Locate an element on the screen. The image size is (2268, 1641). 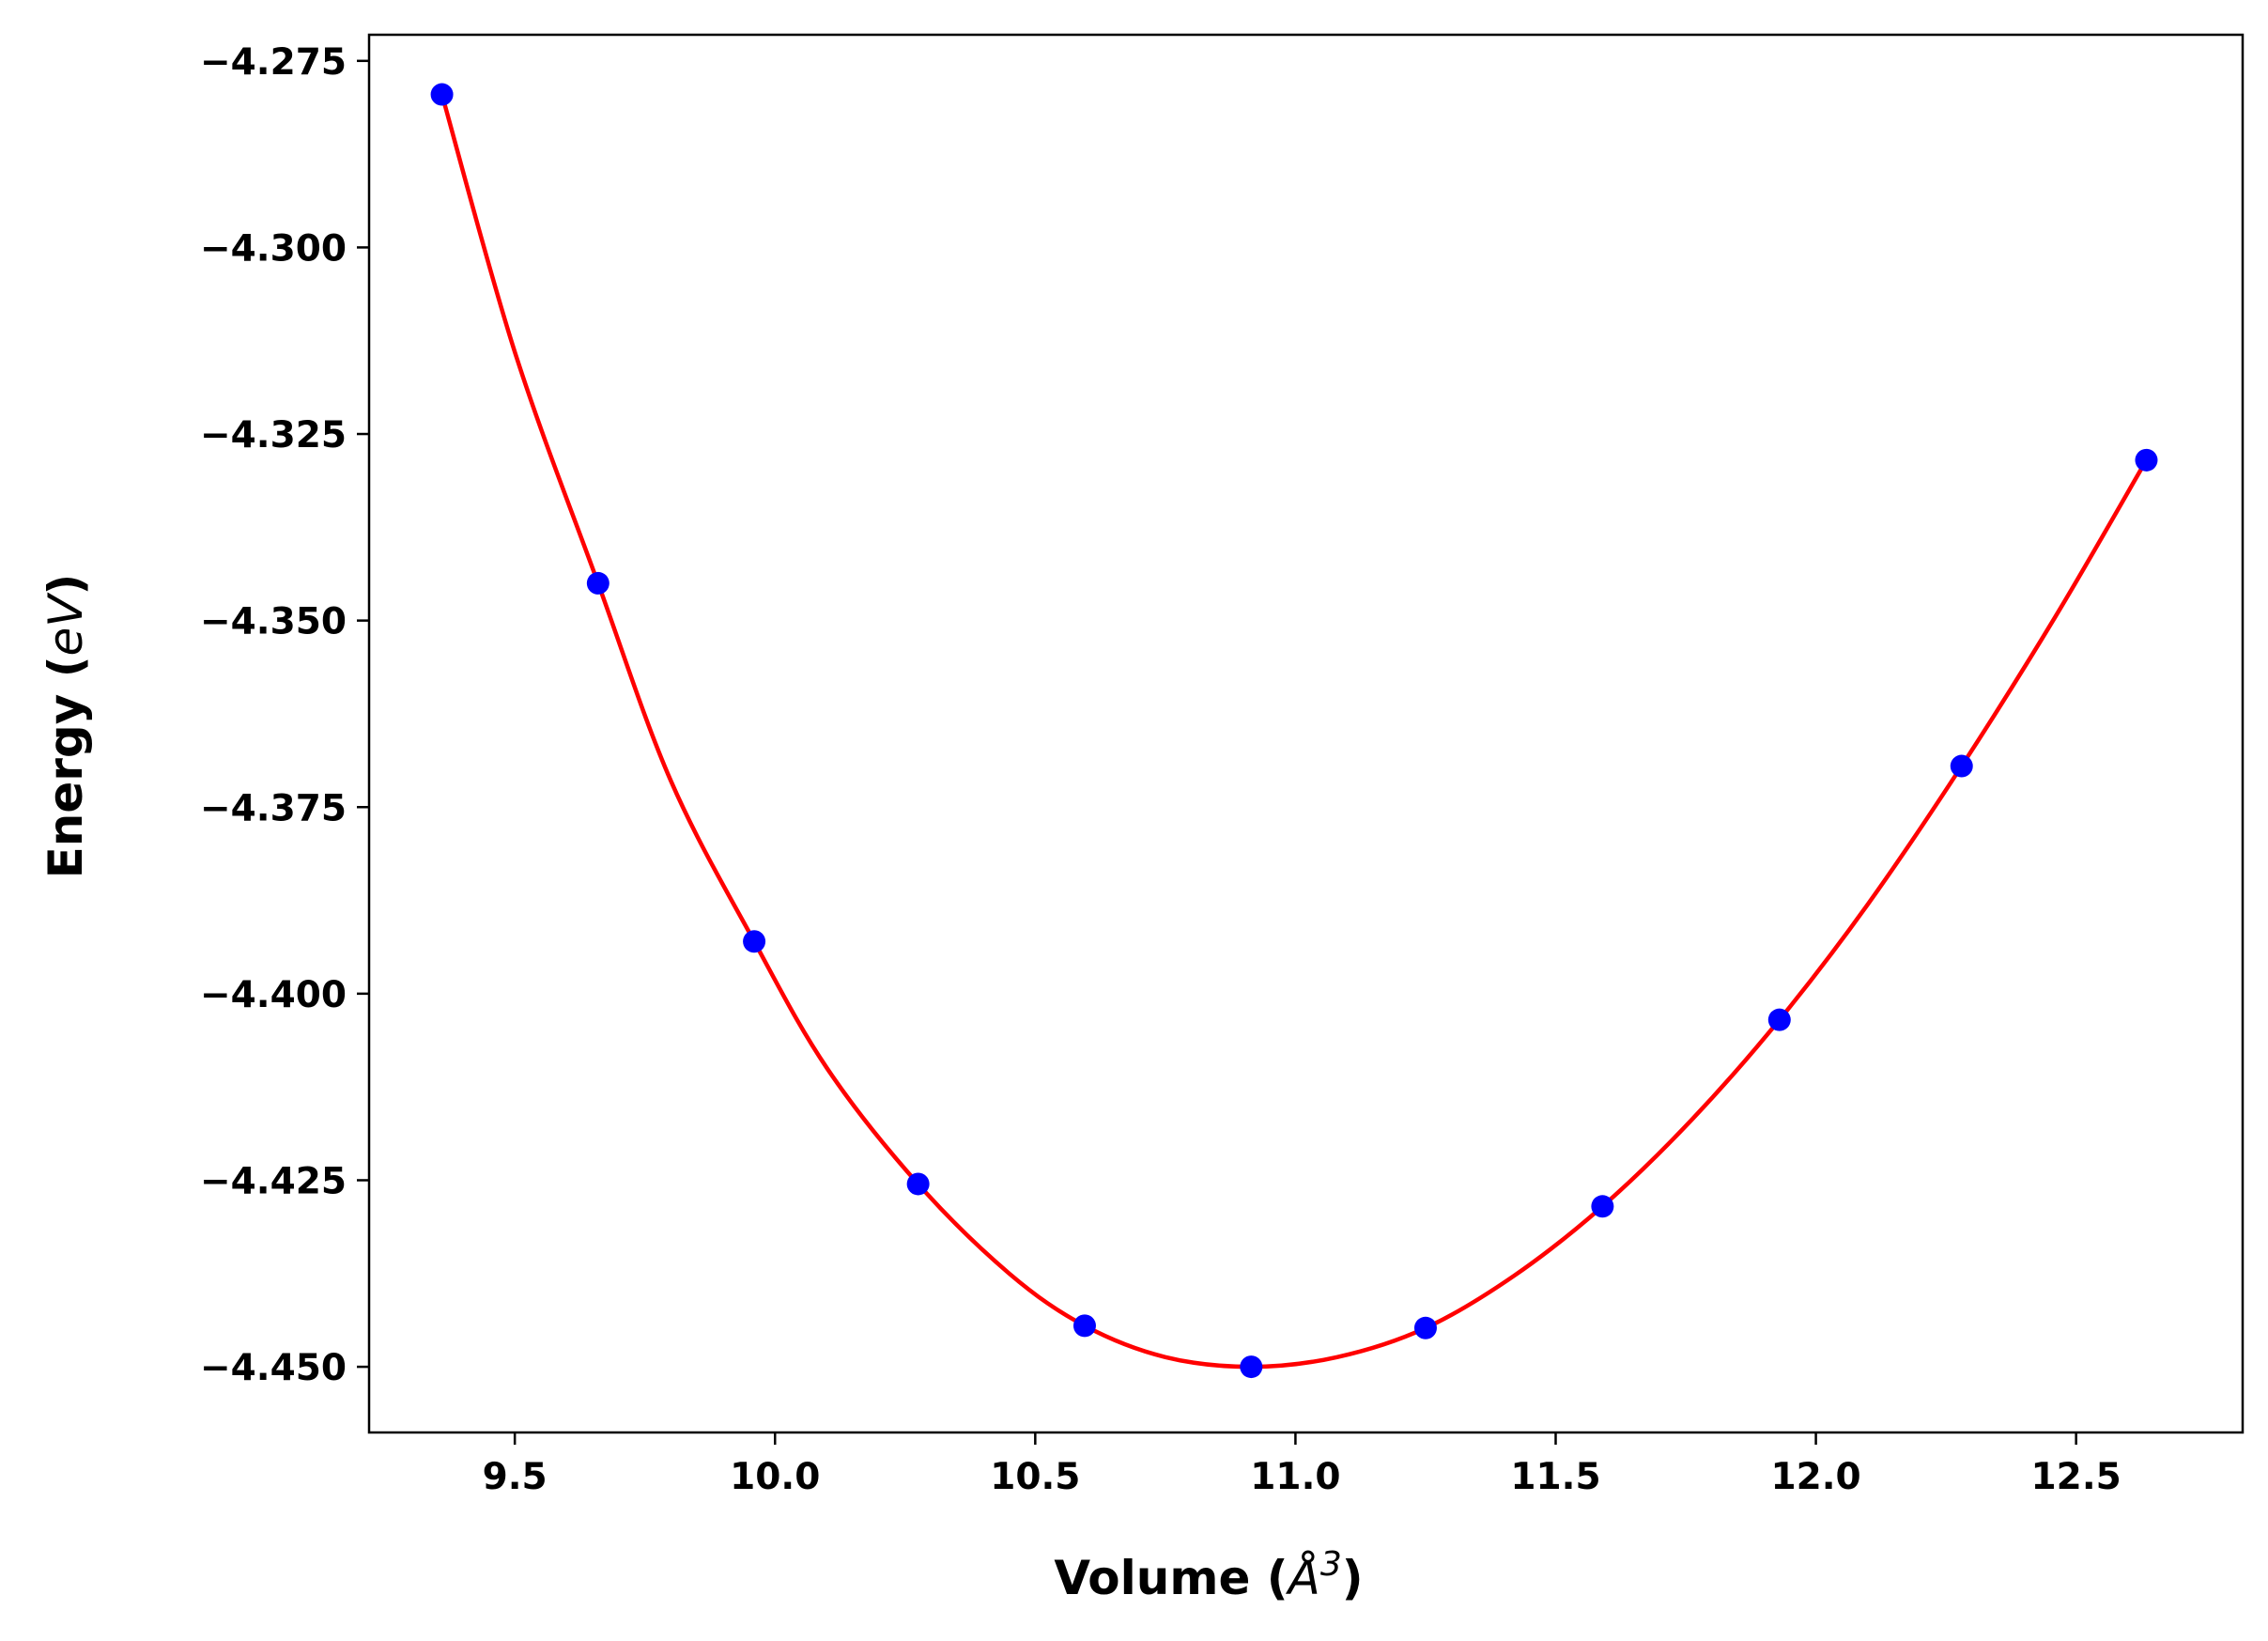
y-tick-label: −4.300 is located at coordinates (273, 249).